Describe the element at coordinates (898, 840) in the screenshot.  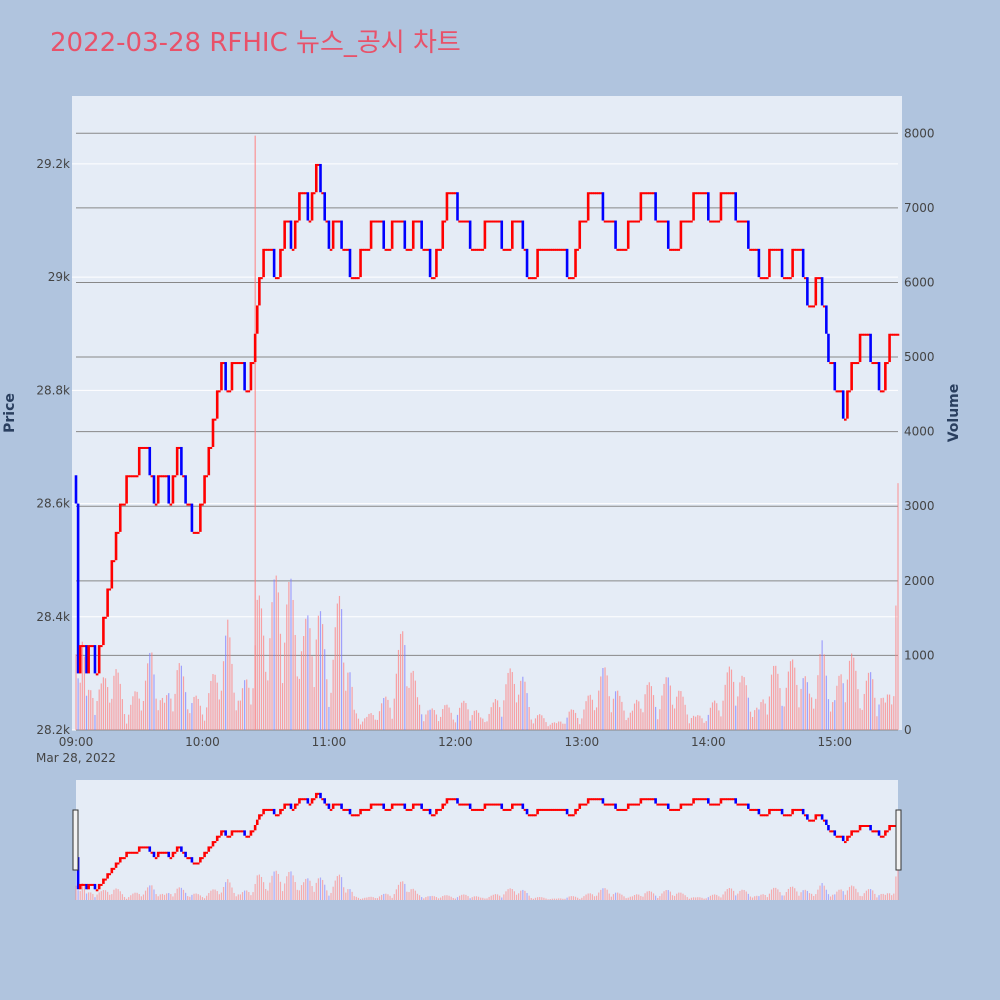
I see `range-slider-right-handle` at that location.